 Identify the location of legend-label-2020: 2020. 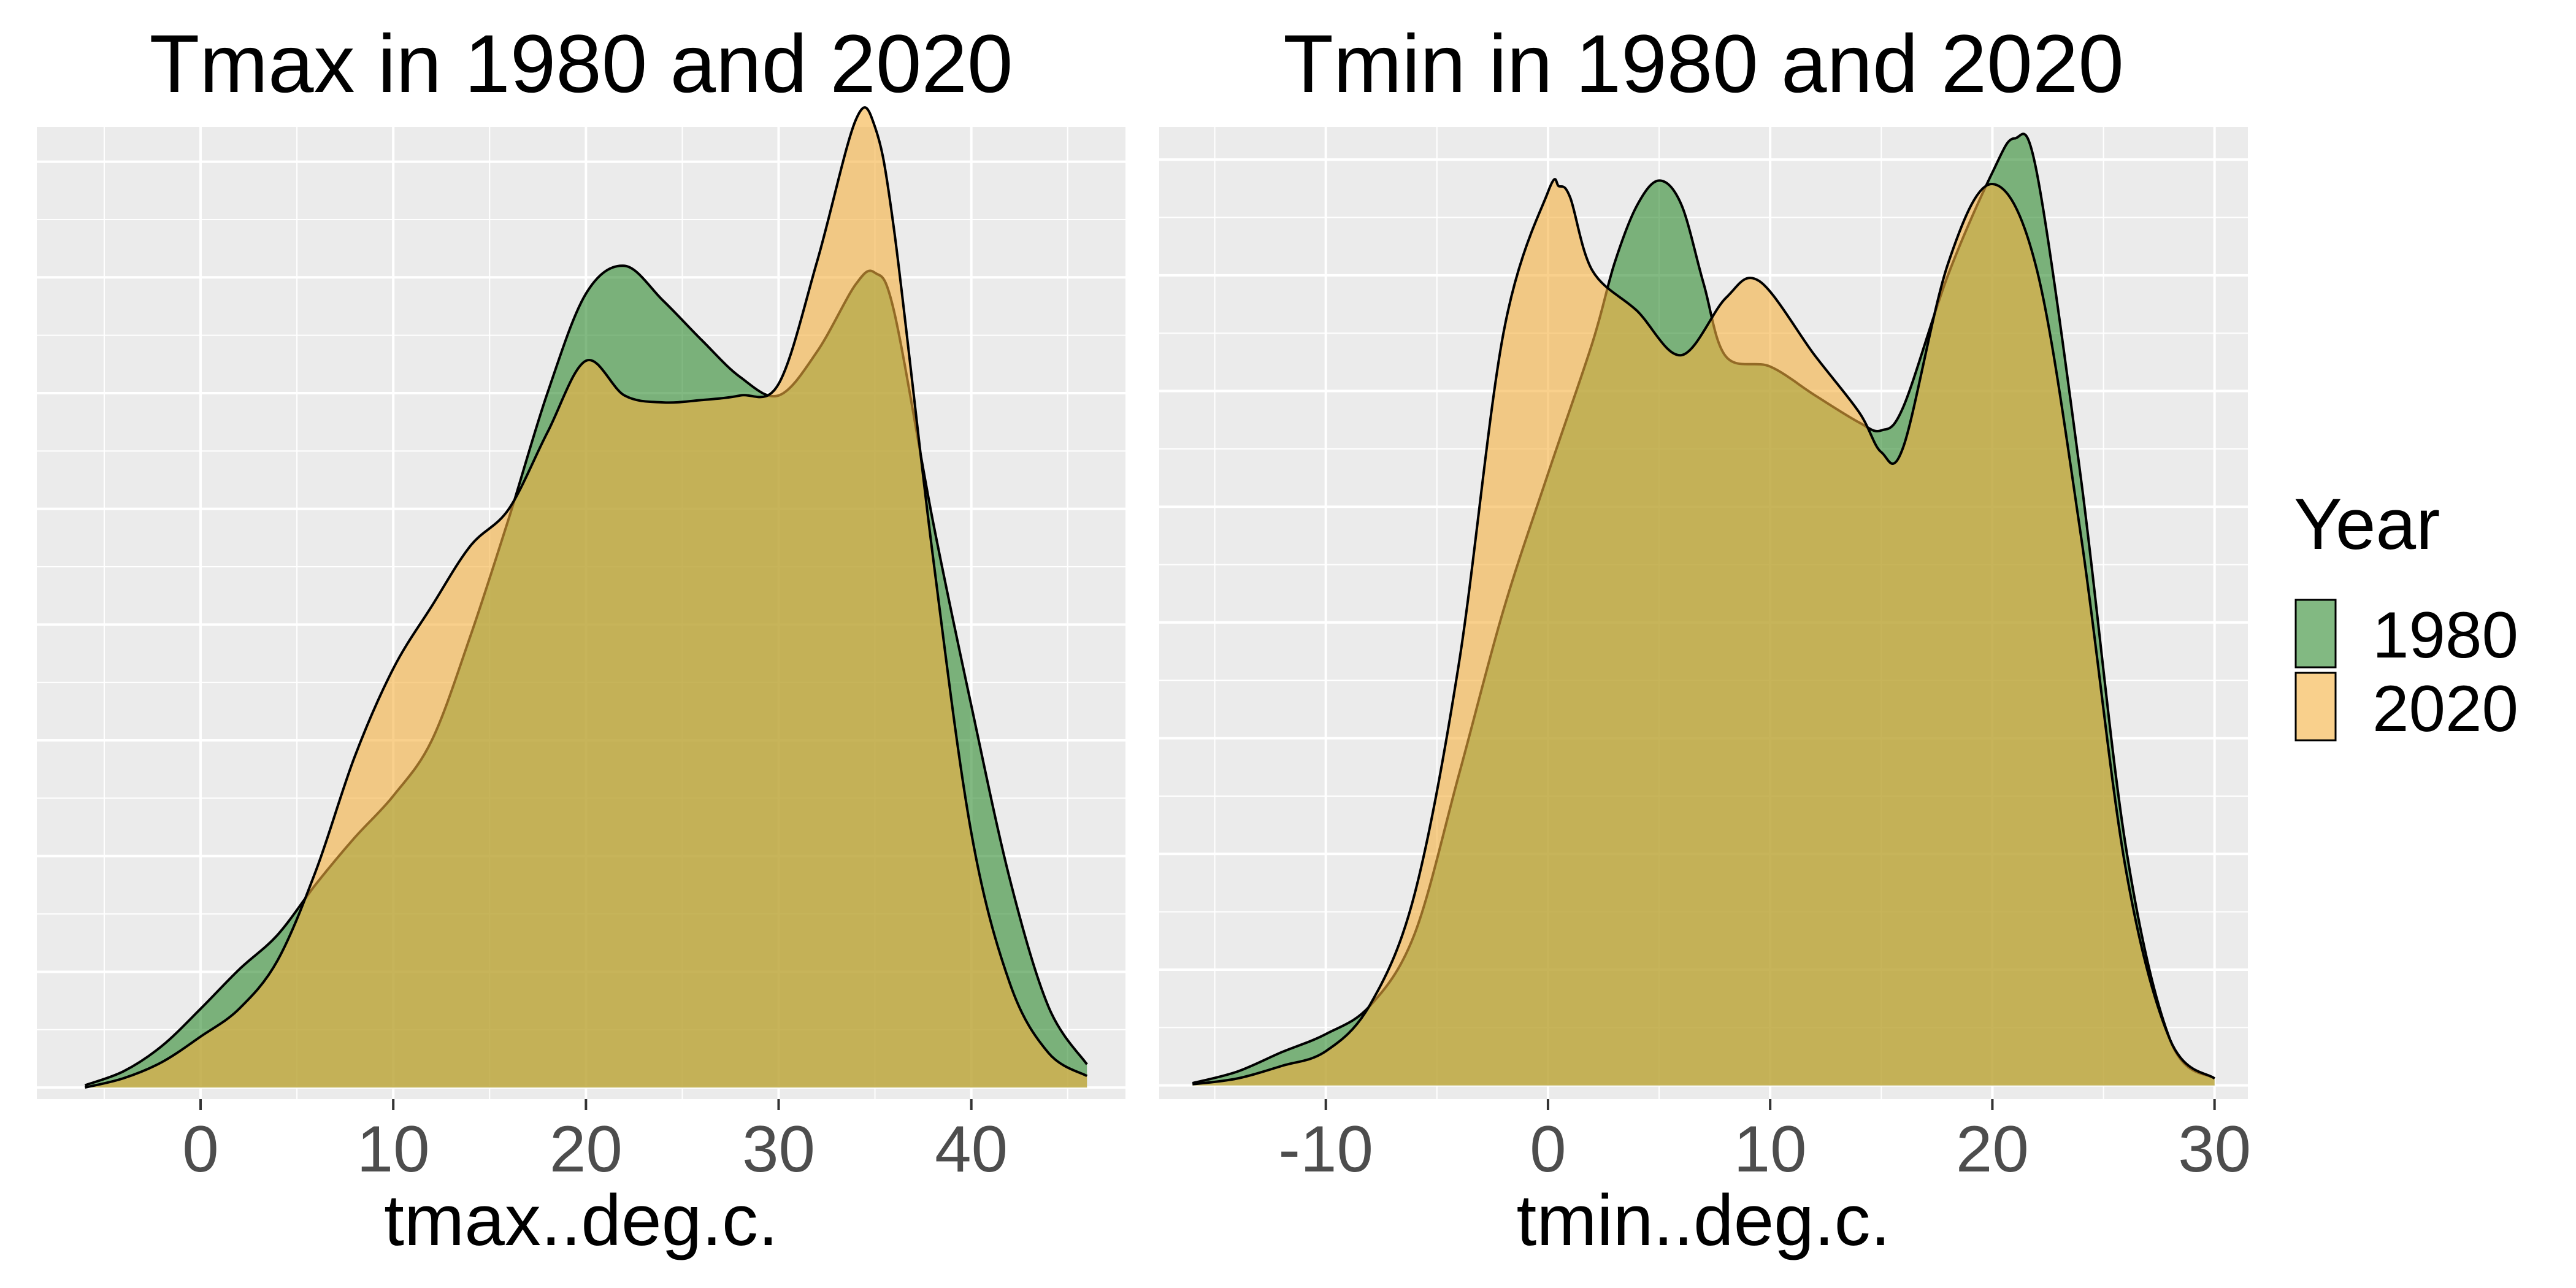
(2445, 708).